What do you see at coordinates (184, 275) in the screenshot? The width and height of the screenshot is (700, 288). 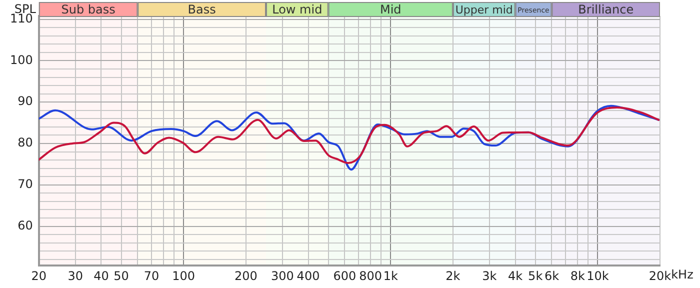 I see `x-tick-label: 100` at bounding box center [184, 275].